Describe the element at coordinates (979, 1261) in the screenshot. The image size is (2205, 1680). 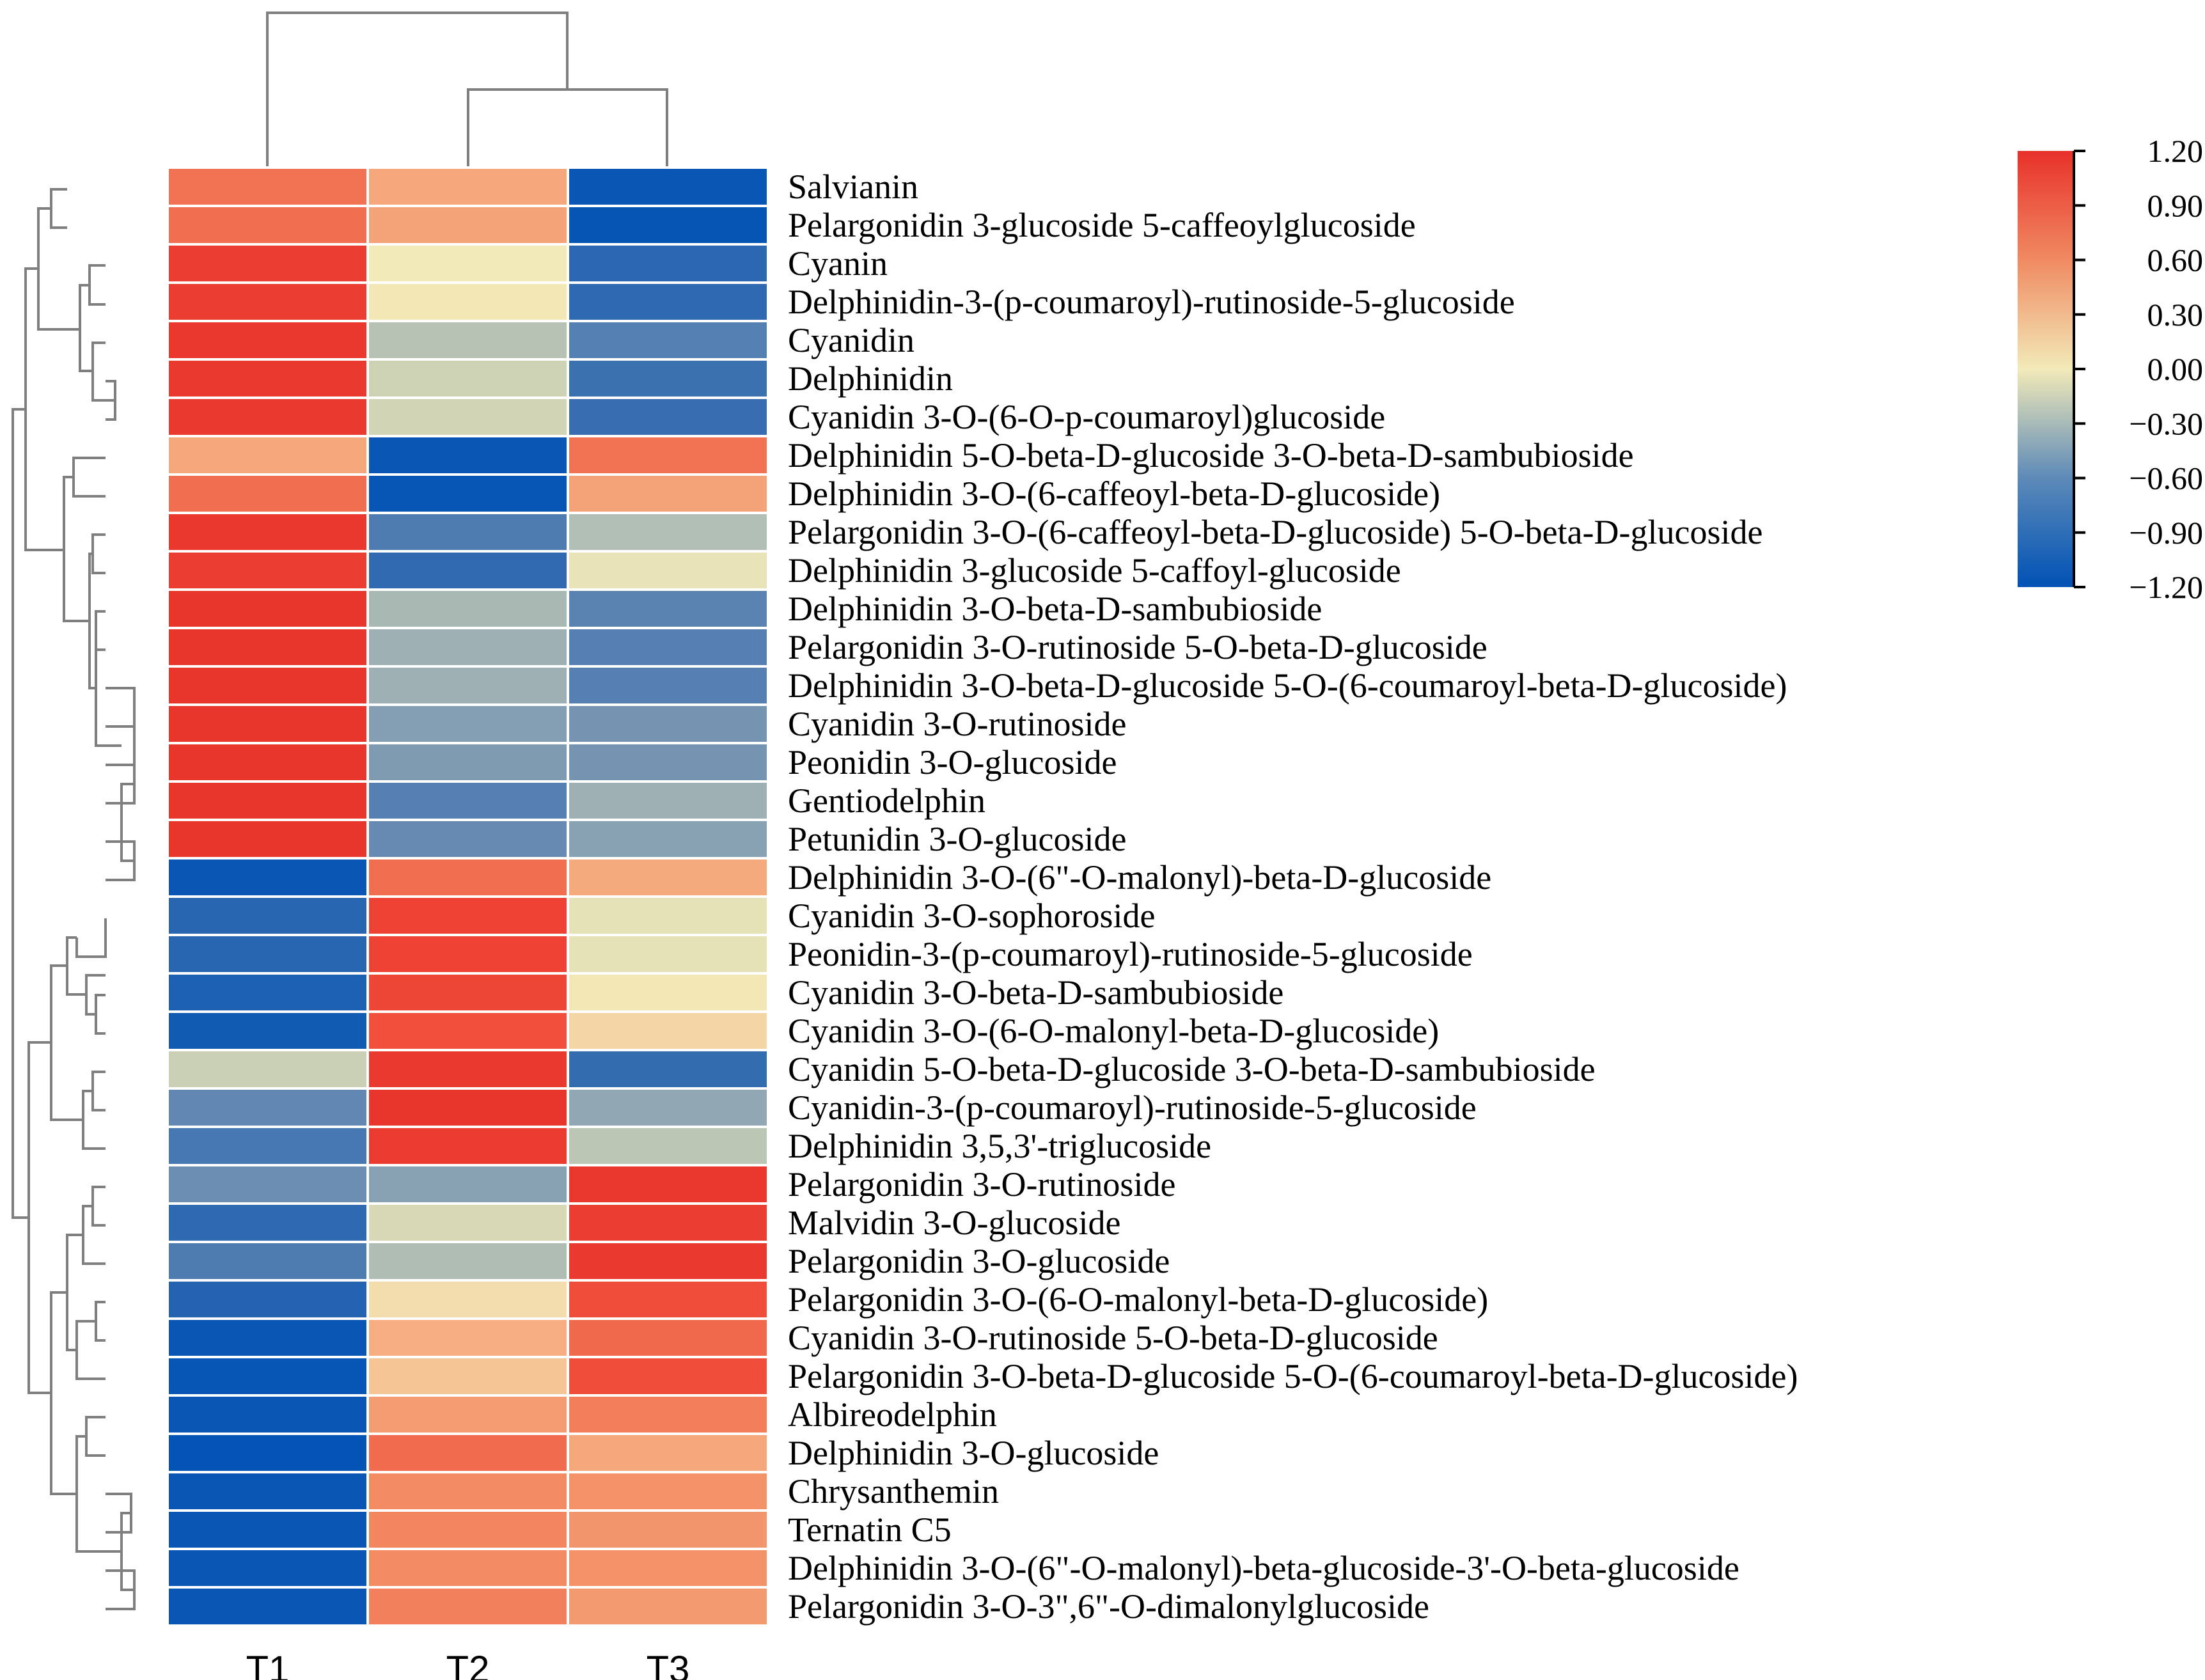
I see `row-label: Pelargonidin 3-O-glucoside` at that location.